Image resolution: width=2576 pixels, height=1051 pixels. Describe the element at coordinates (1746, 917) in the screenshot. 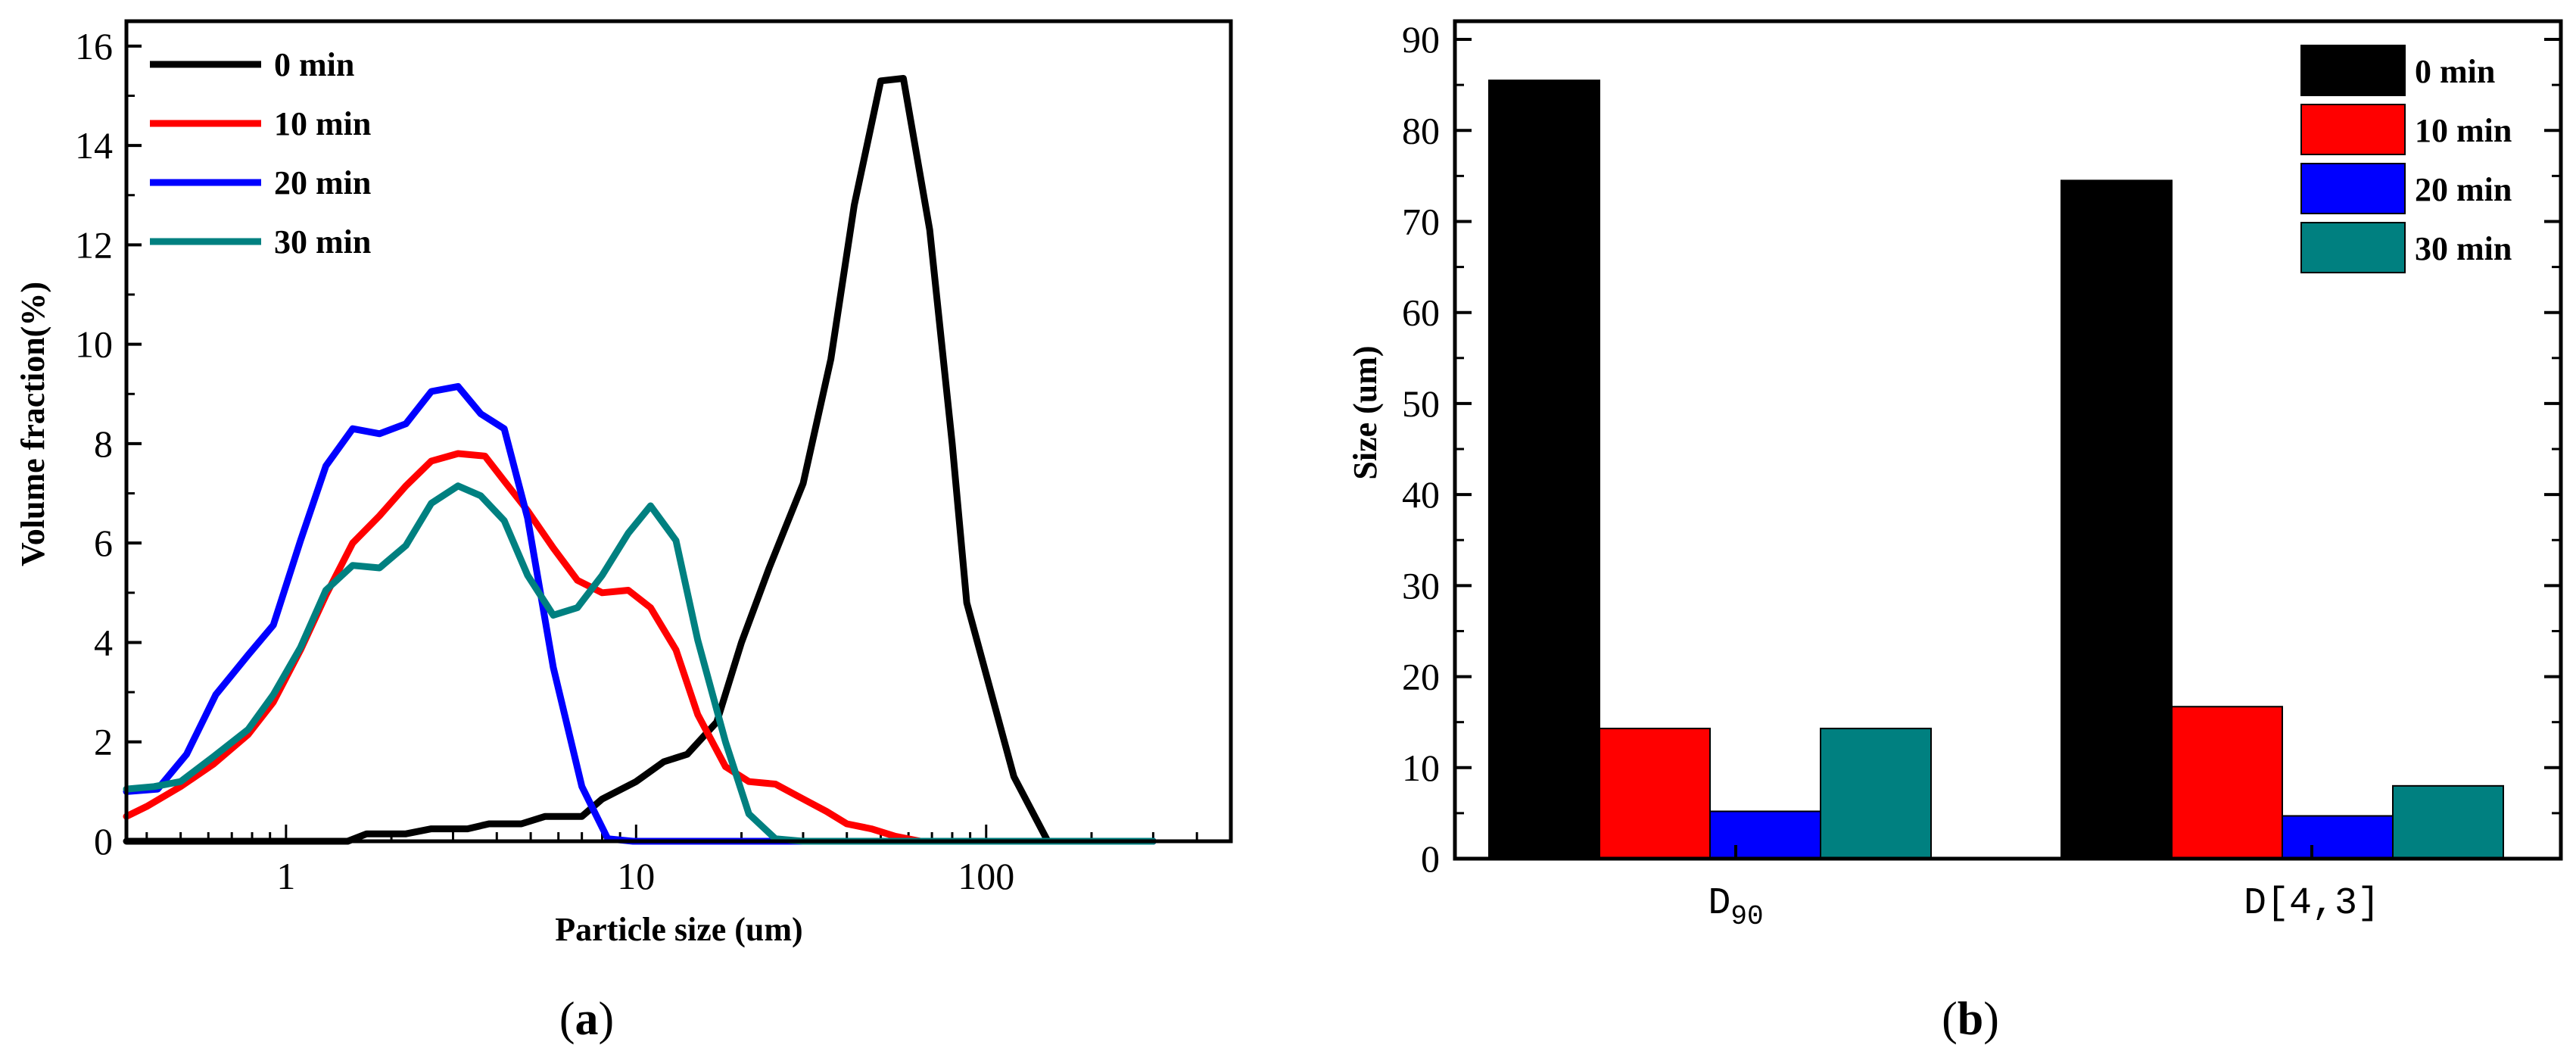

I see `b-category-subscript-0: 90` at that location.